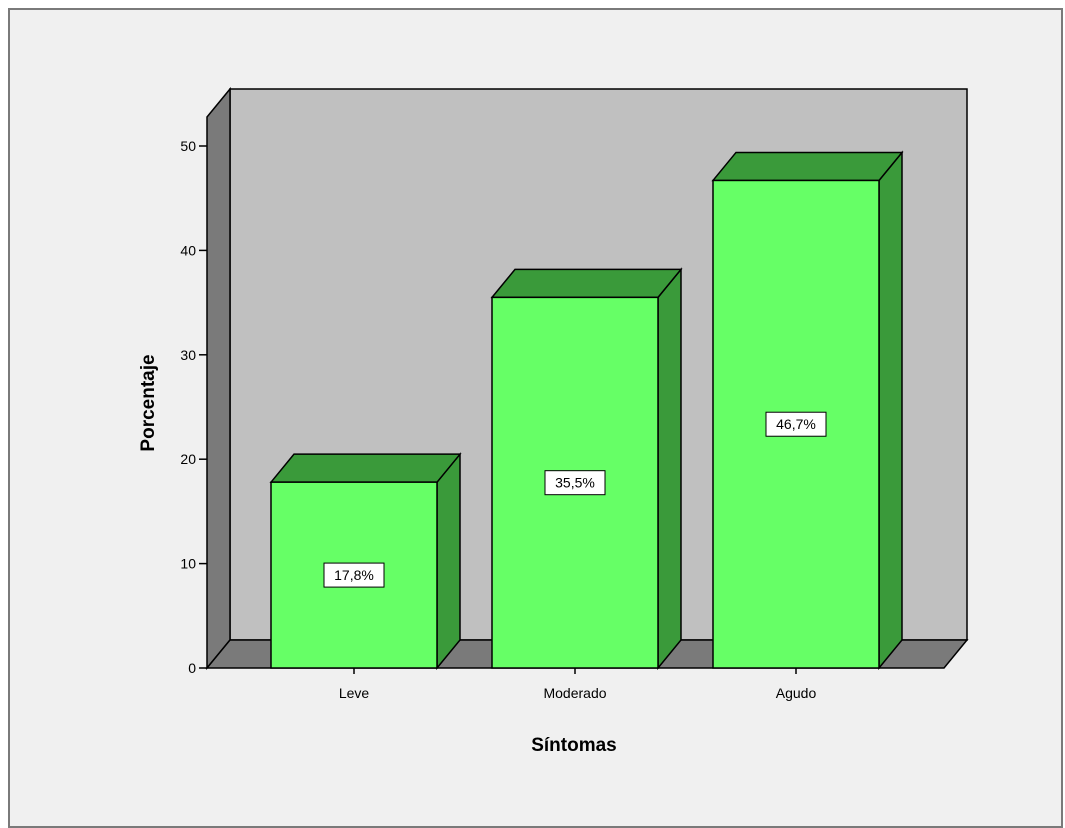 This screenshot has height=828, width=1065. What do you see at coordinates (188, 564) in the screenshot?
I see `y-tick-label: 10` at bounding box center [188, 564].